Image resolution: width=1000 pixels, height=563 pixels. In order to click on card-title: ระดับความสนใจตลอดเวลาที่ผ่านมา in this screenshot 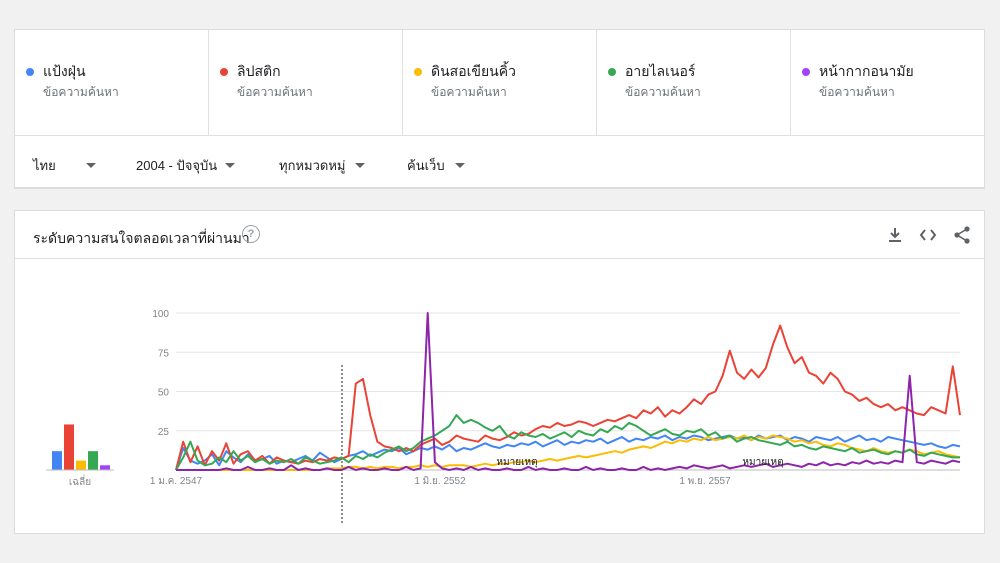, I will do `click(141, 238)`.